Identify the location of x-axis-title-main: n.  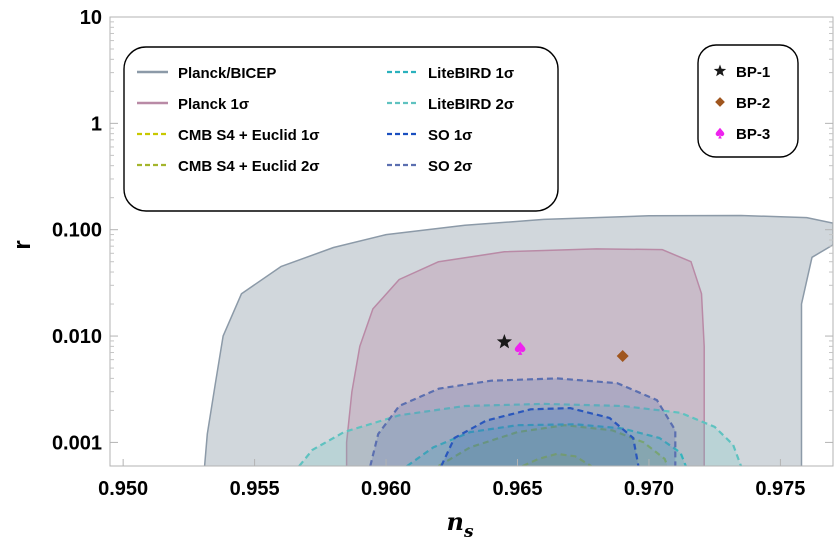
(454, 521).